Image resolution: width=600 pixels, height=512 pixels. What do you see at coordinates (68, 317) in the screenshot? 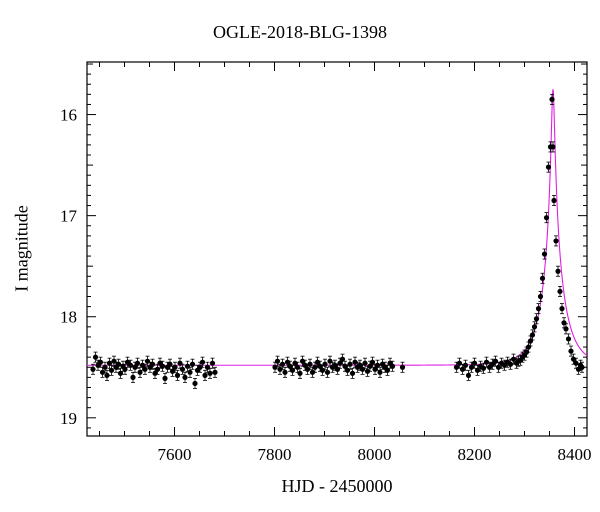
I see `y-tick-label: 18` at bounding box center [68, 317].